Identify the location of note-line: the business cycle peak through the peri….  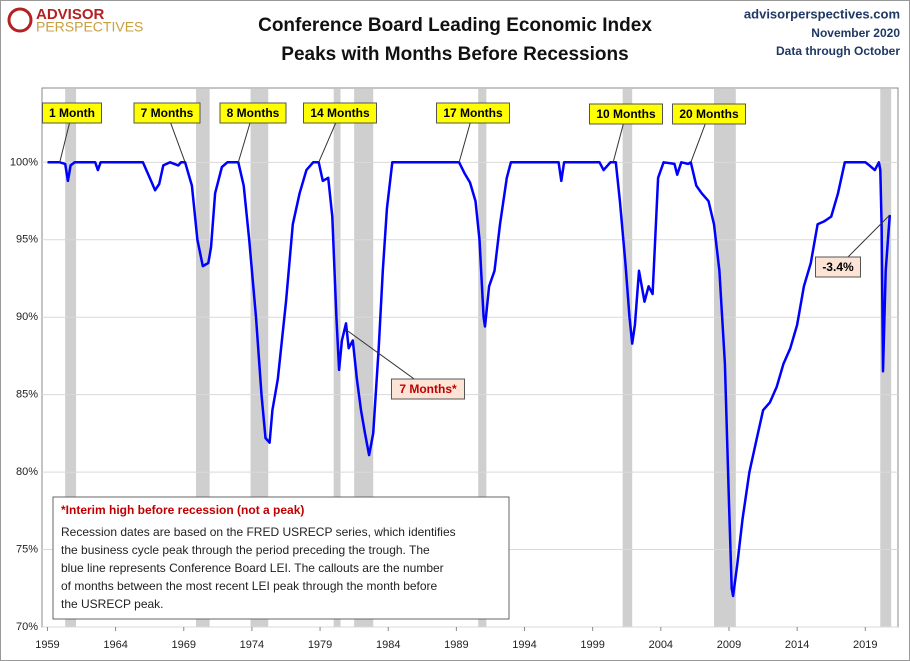
(245, 550).